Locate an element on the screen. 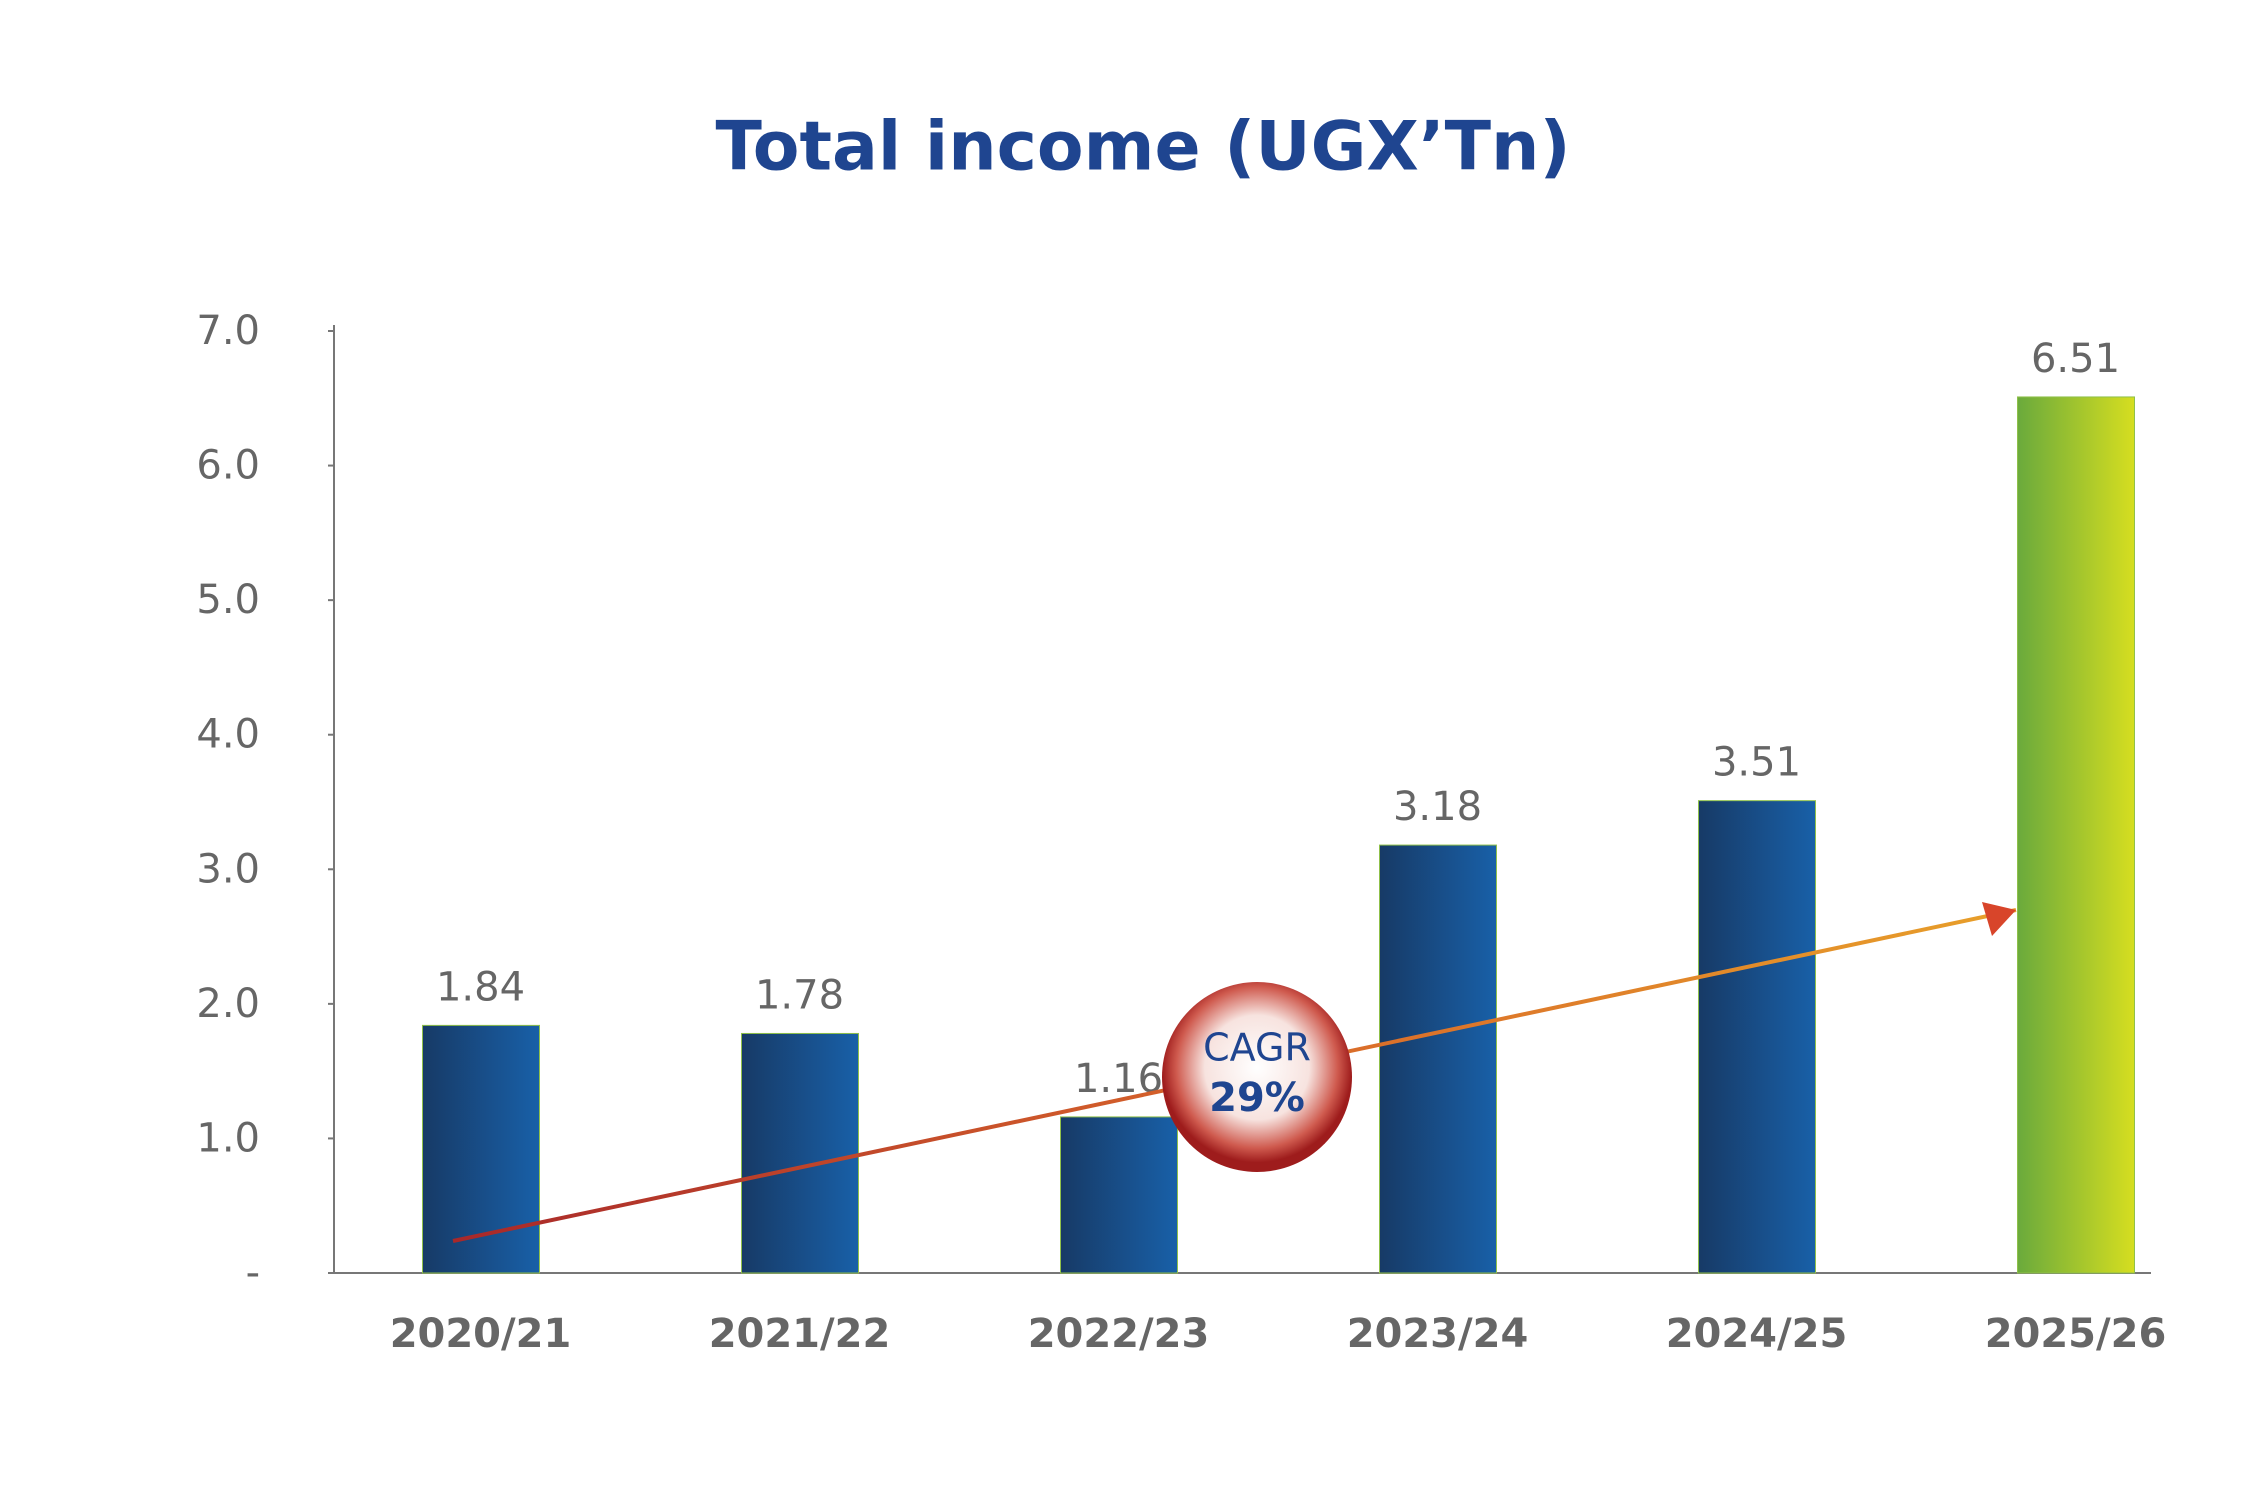 This screenshot has height=1502, width=2268. y-tick-label: 5.0 is located at coordinates (228, 600).